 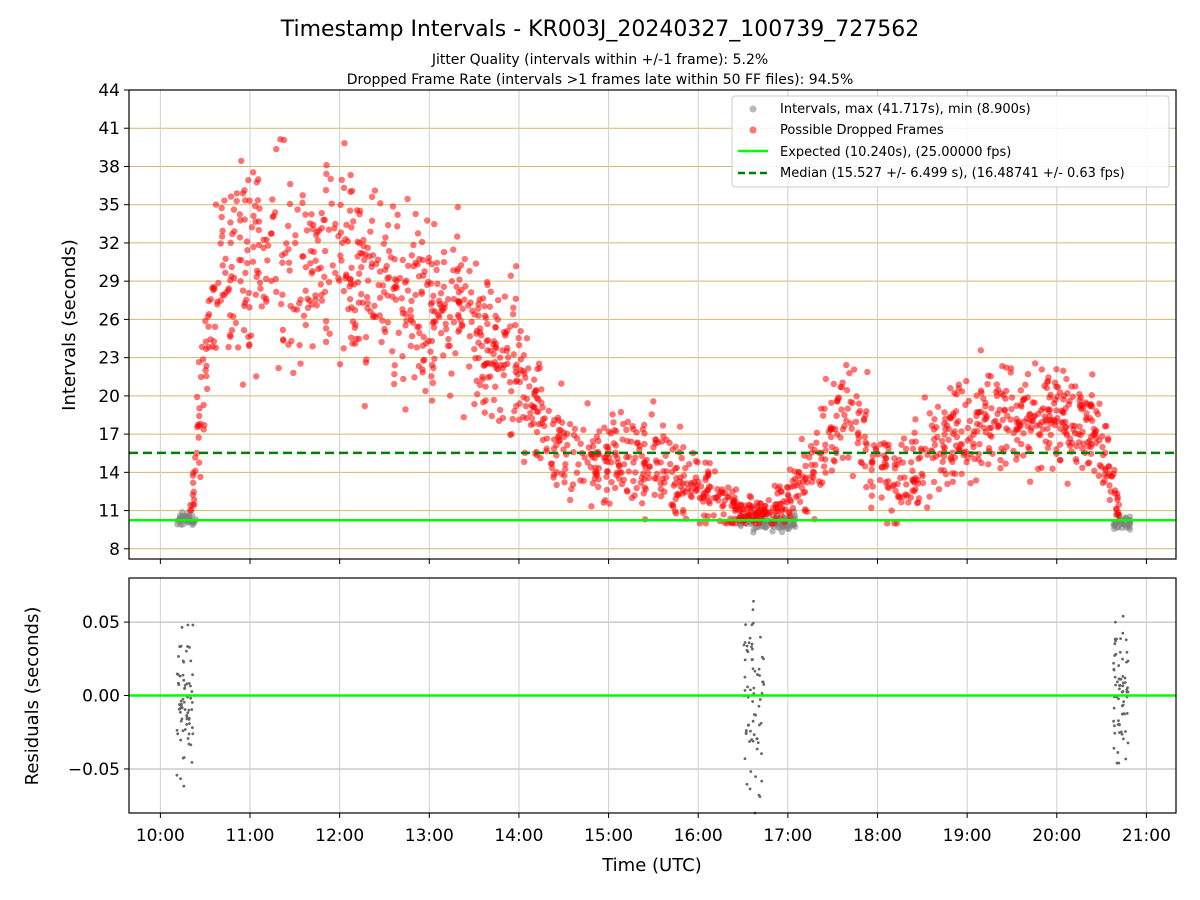 What do you see at coordinates (109, 435) in the screenshot?
I see `top-ytick-label: 17` at bounding box center [109, 435].